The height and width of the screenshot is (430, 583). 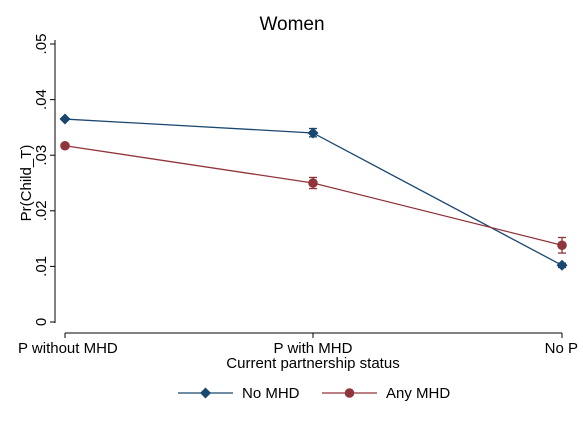 What do you see at coordinates (41, 99) in the screenshot?
I see `y-tick-label-4: .04` at bounding box center [41, 99].